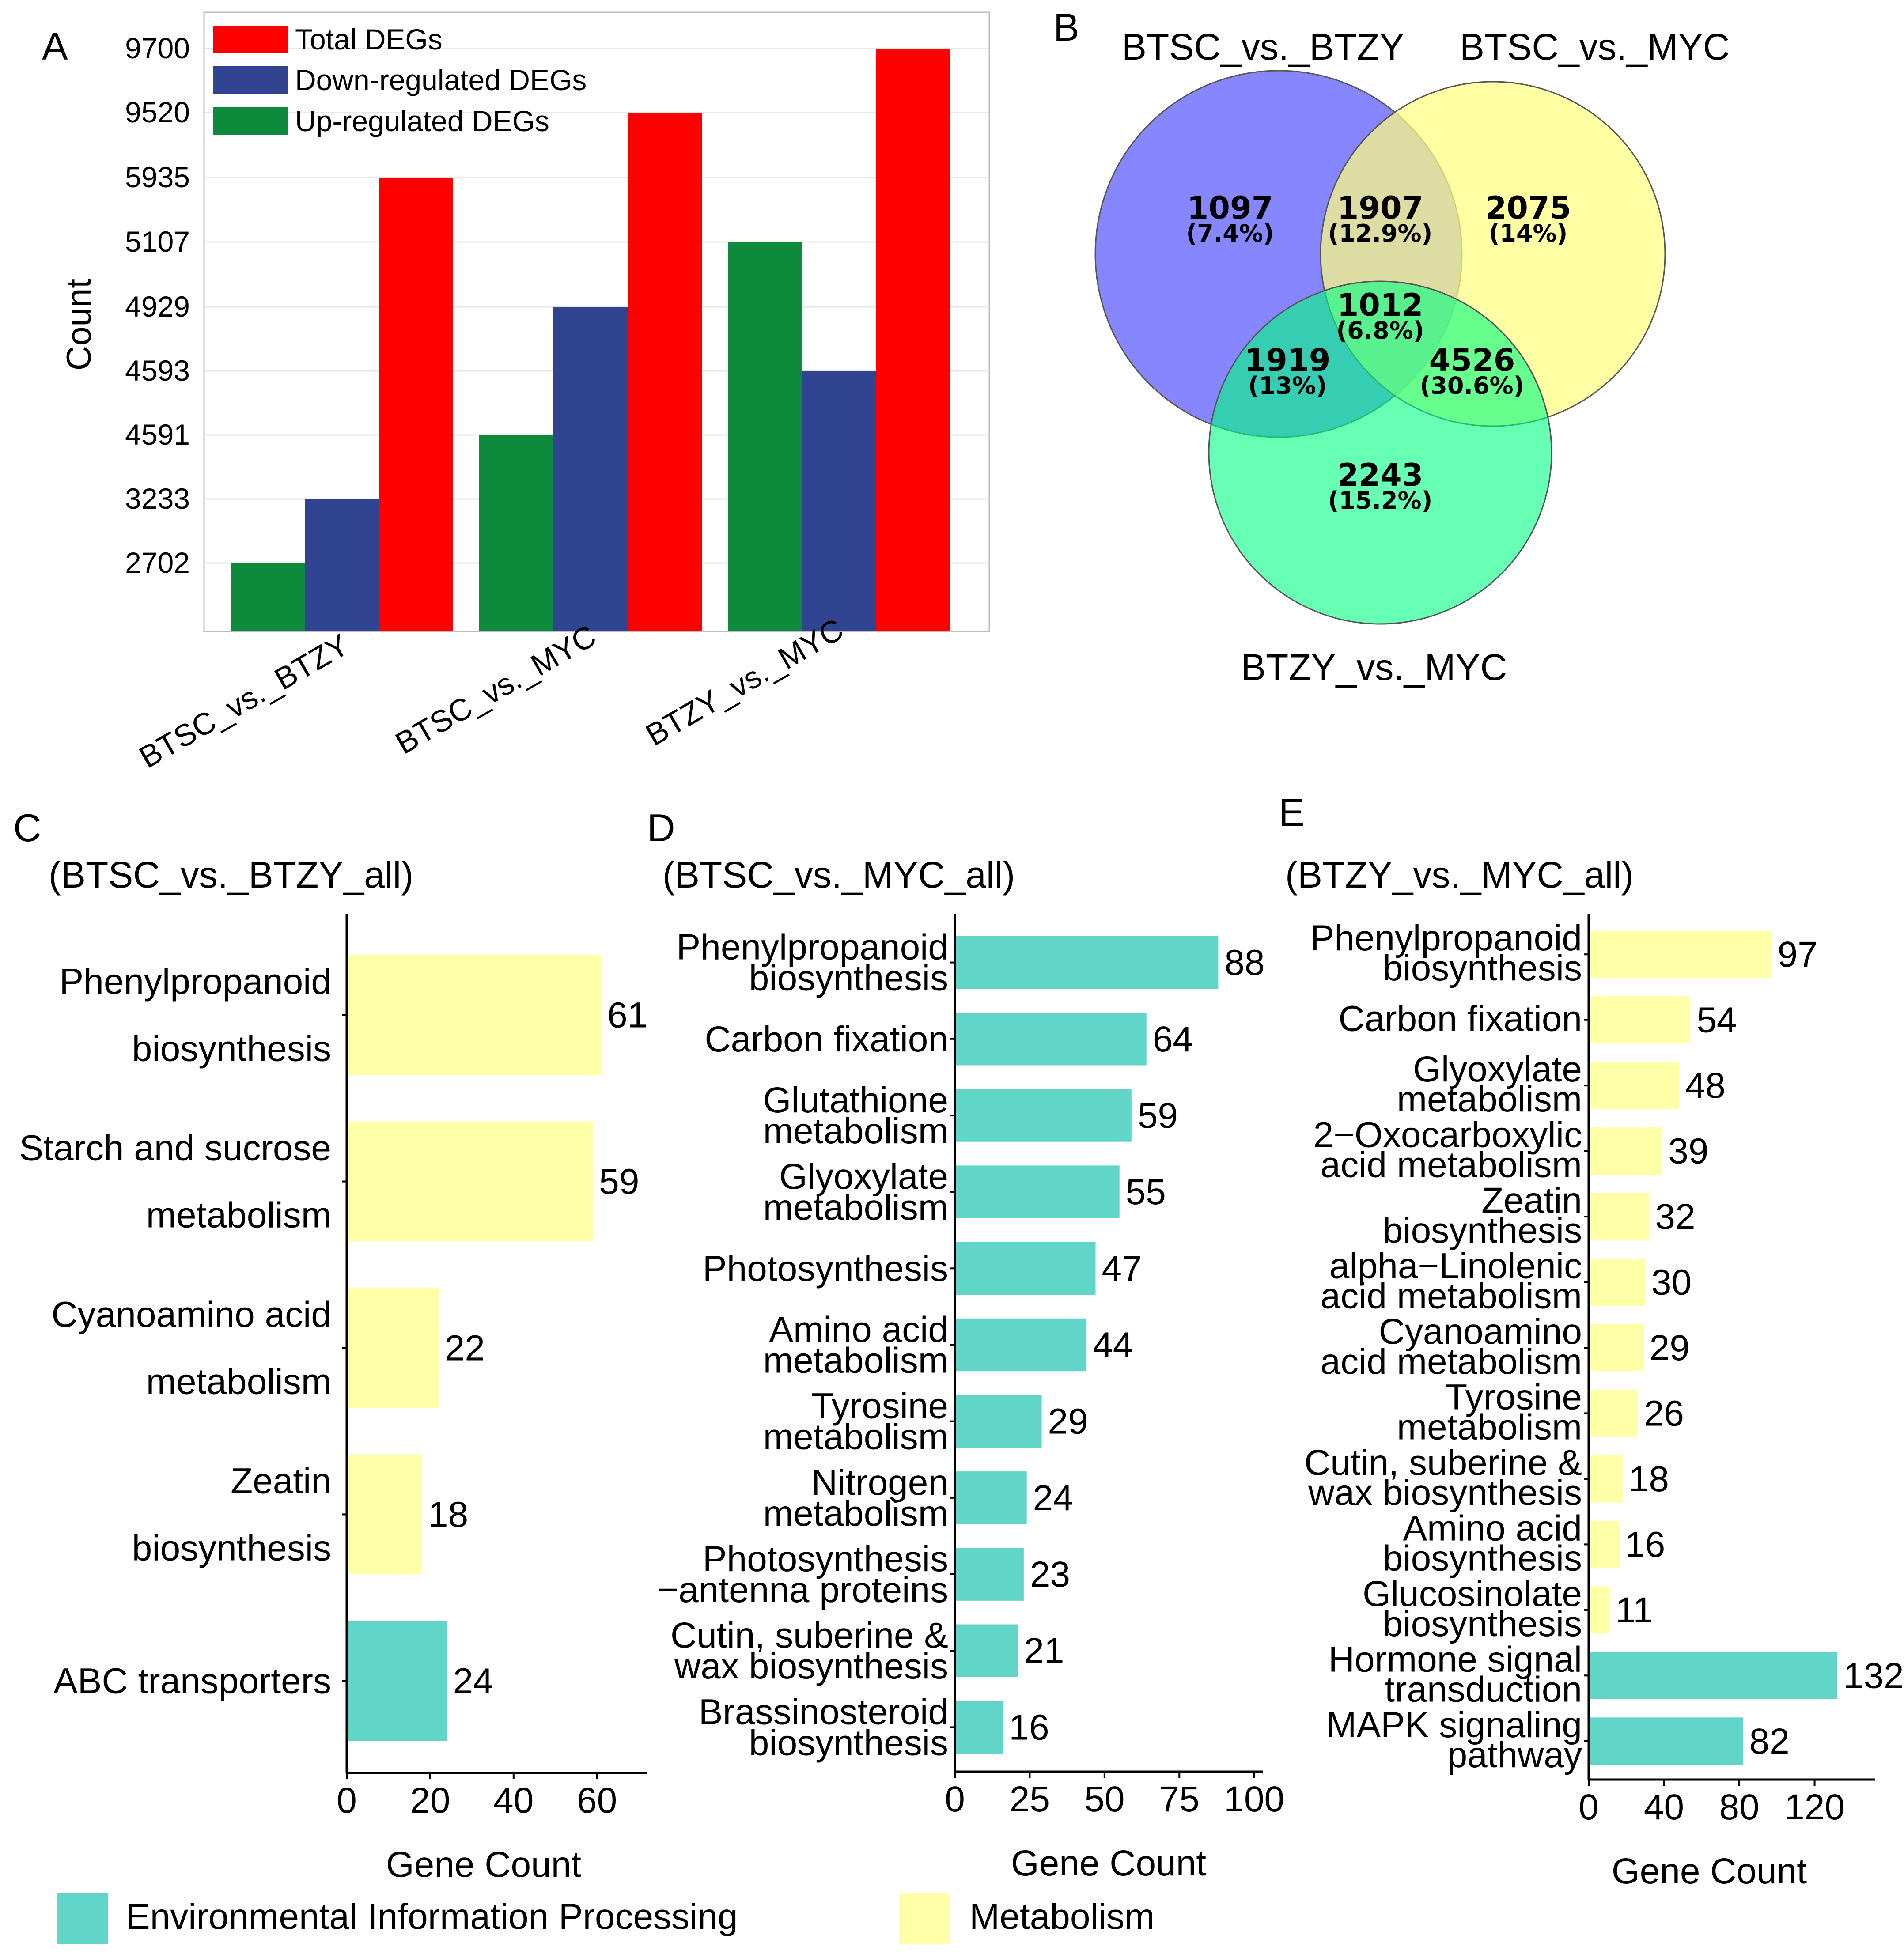 This screenshot has width=1904, height=1954. What do you see at coordinates (661, 828) in the screenshot?
I see `panel-letter-d: D` at bounding box center [661, 828].